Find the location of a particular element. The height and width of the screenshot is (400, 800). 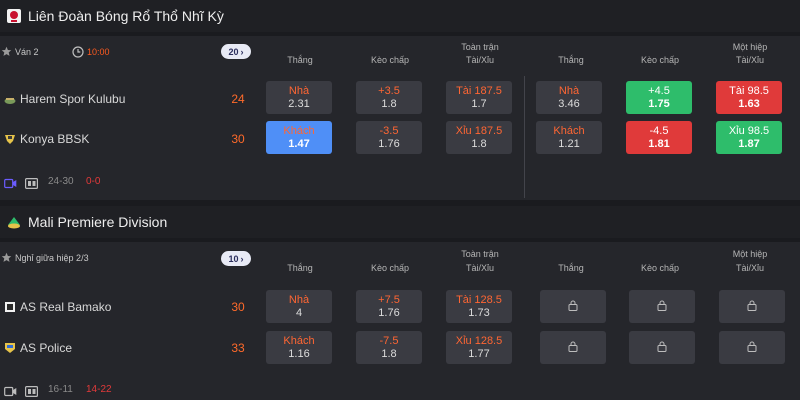

match-footer: 16-11 14-22 is located at coordinates (131, 390).